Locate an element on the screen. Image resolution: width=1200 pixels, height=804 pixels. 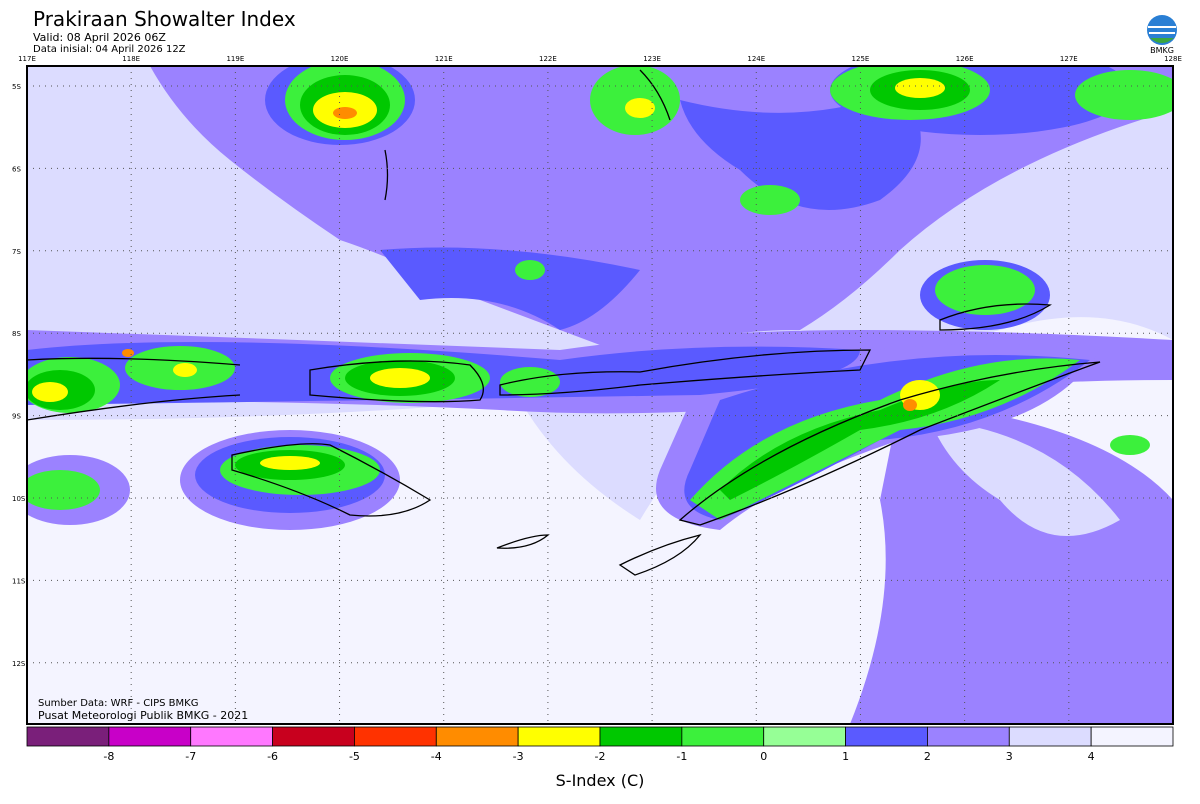
lat-label: 8S is located at coordinates (16, 334).